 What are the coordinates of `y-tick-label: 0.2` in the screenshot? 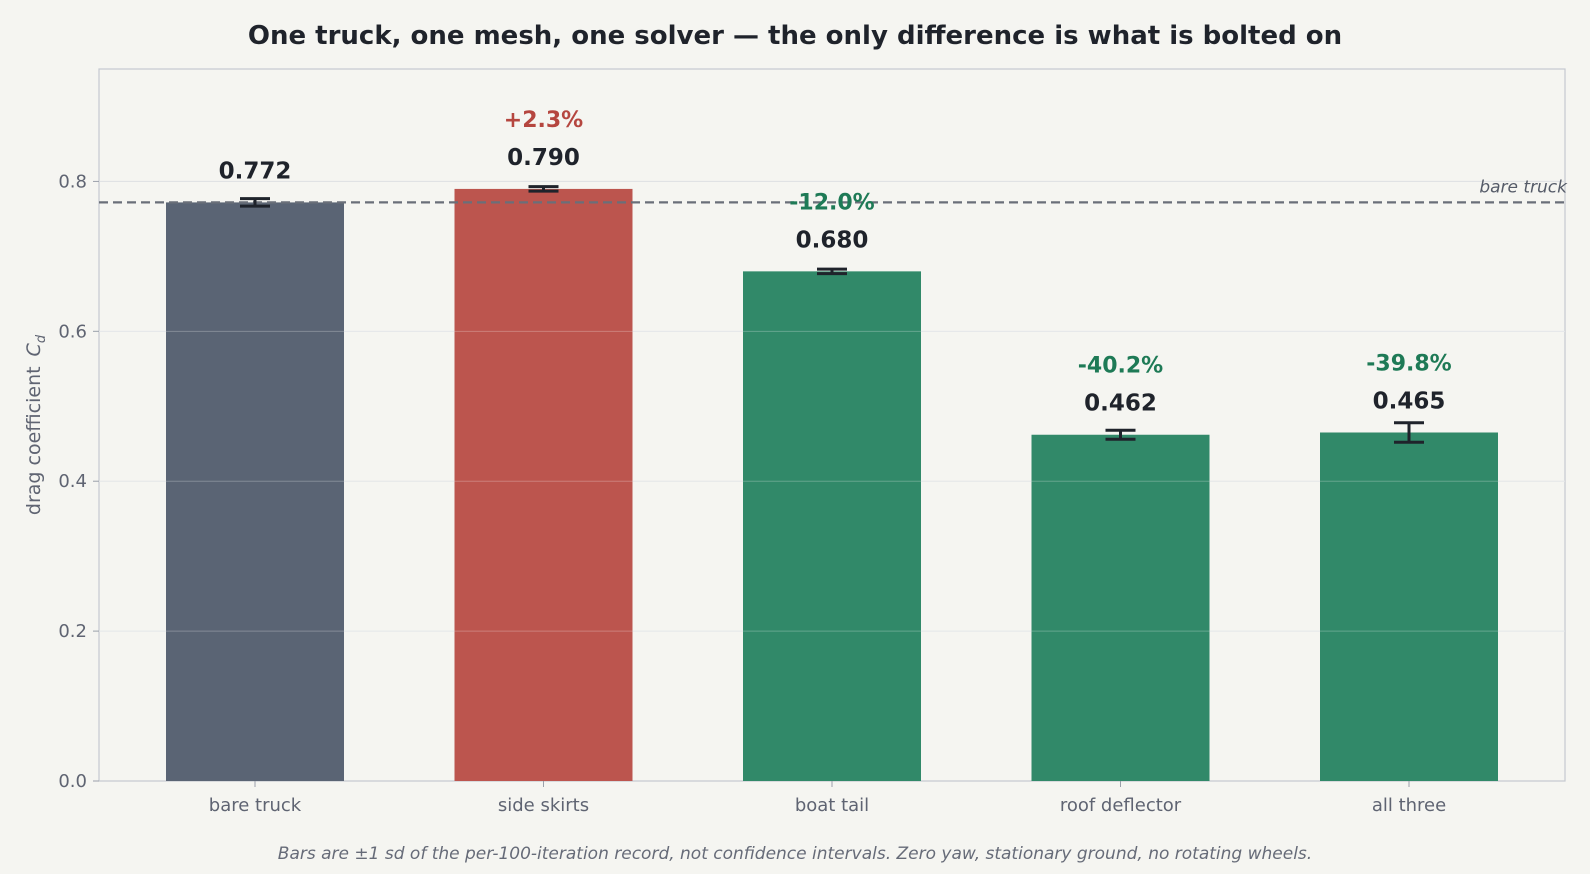 It's located at (72, 631).